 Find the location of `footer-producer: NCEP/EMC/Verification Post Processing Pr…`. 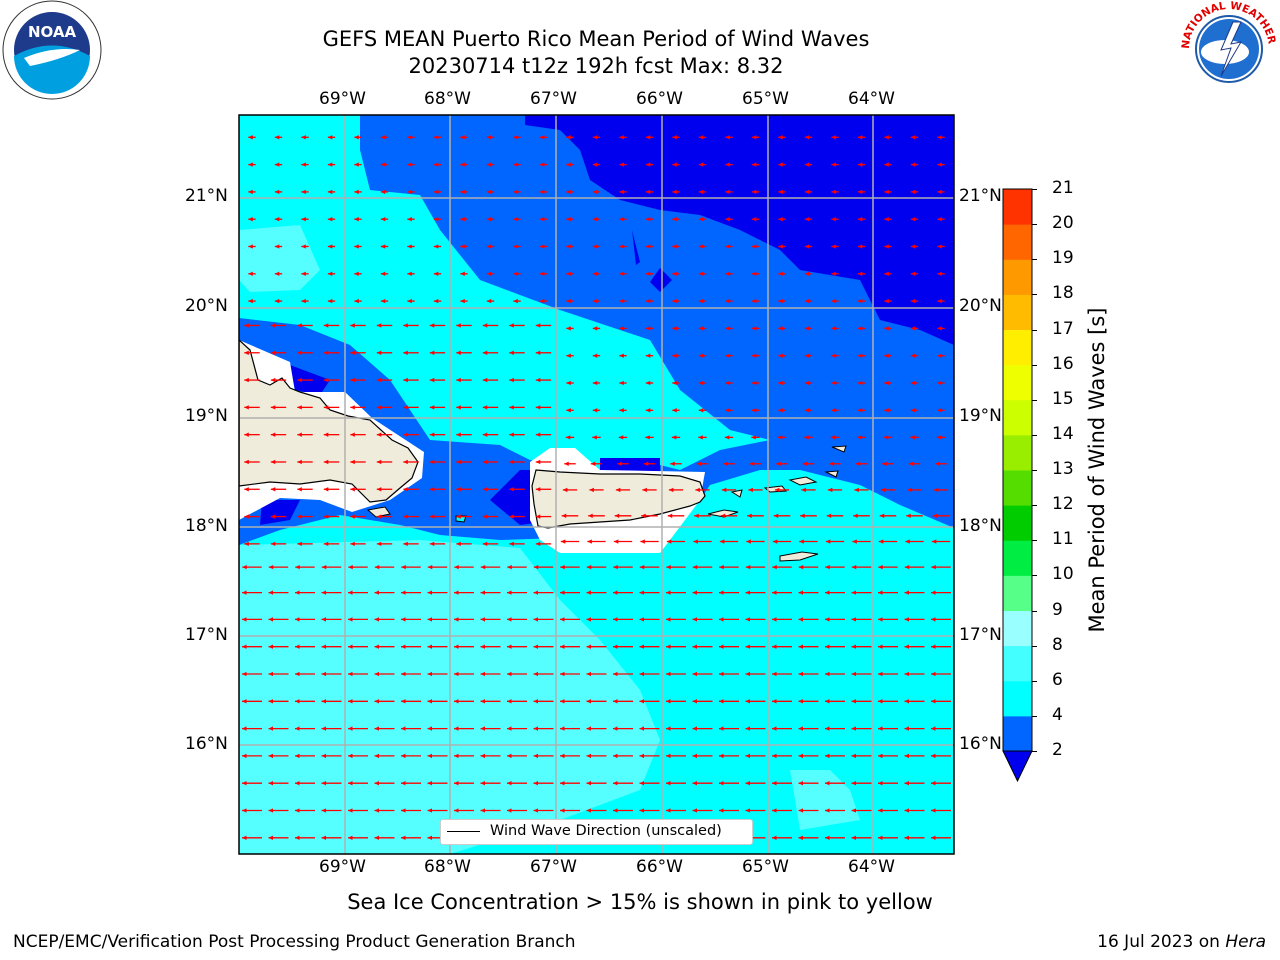

footer-producer: NCEP/EMC/Verification Post Processing Pr… is located at coordinates (294, 942).